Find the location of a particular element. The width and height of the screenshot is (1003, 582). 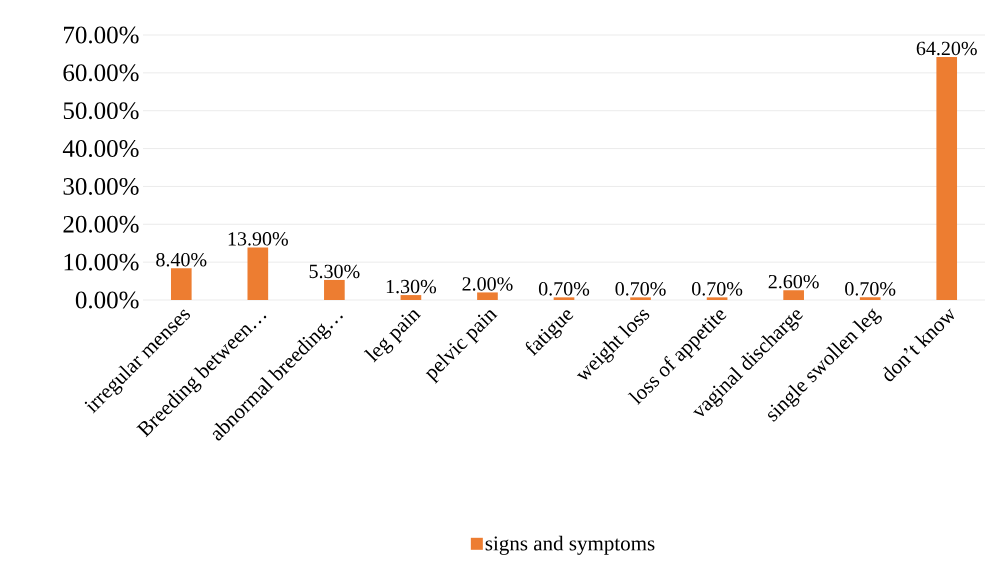

y-tick-label: 30.00% is located at coordinates (101, 186).